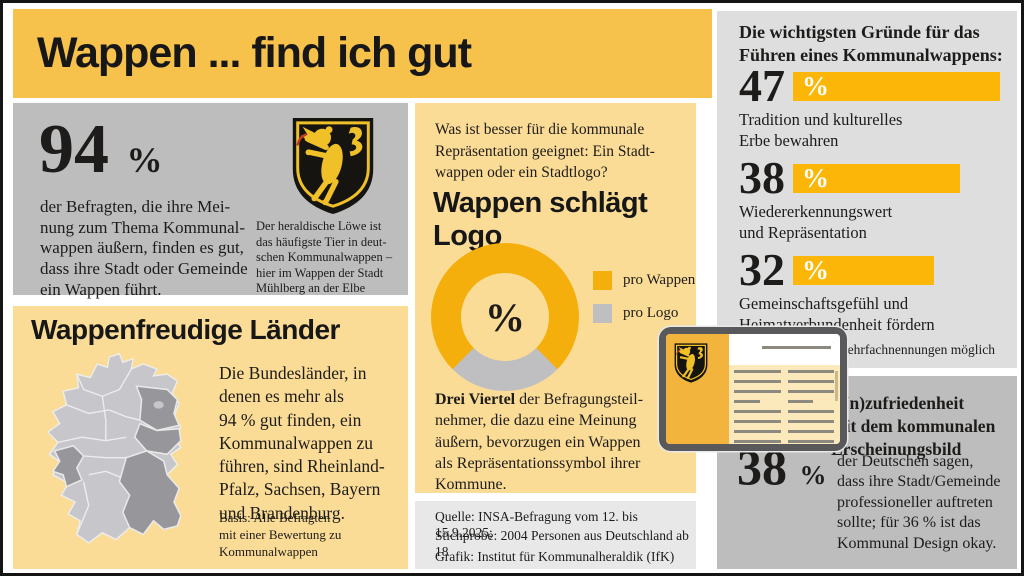 The height and width of the screenshot is (576, 1024). I want to click on germany-map, so click(114, 448).